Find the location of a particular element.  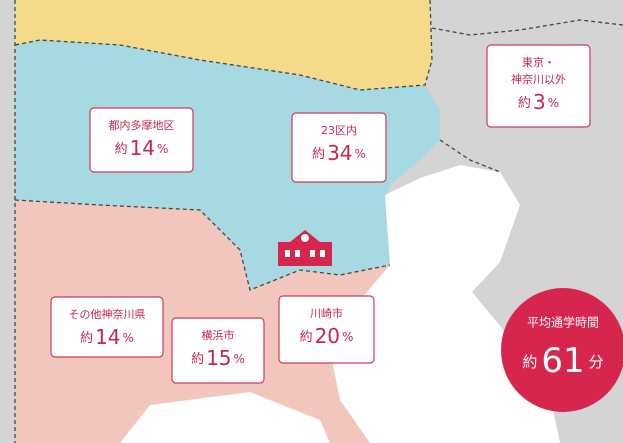

commute-value: 約 61 分 is located at coordinates (562, 361).